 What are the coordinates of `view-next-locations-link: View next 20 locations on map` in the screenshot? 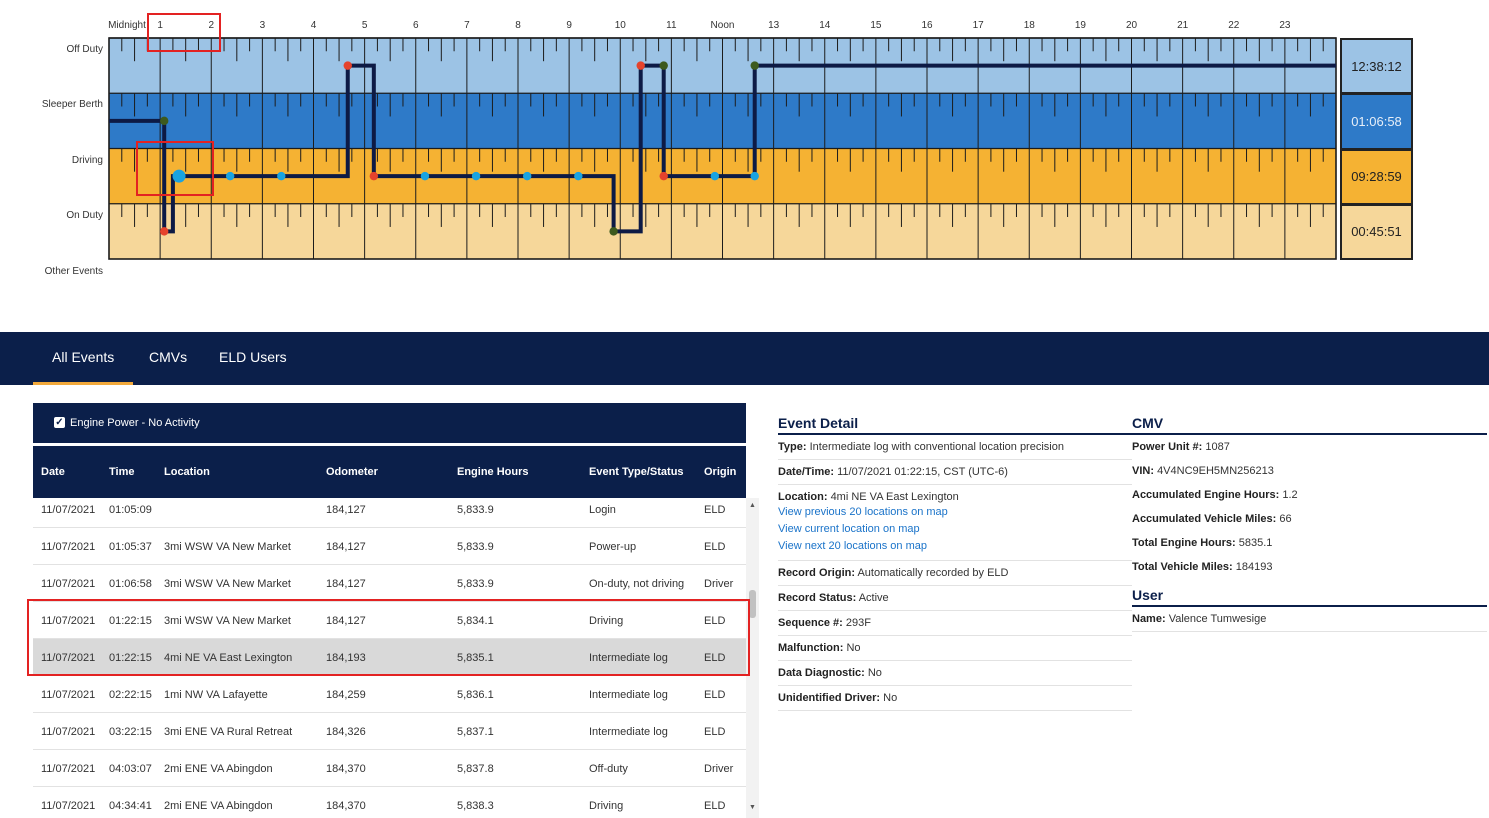 It's located at (852, 546).